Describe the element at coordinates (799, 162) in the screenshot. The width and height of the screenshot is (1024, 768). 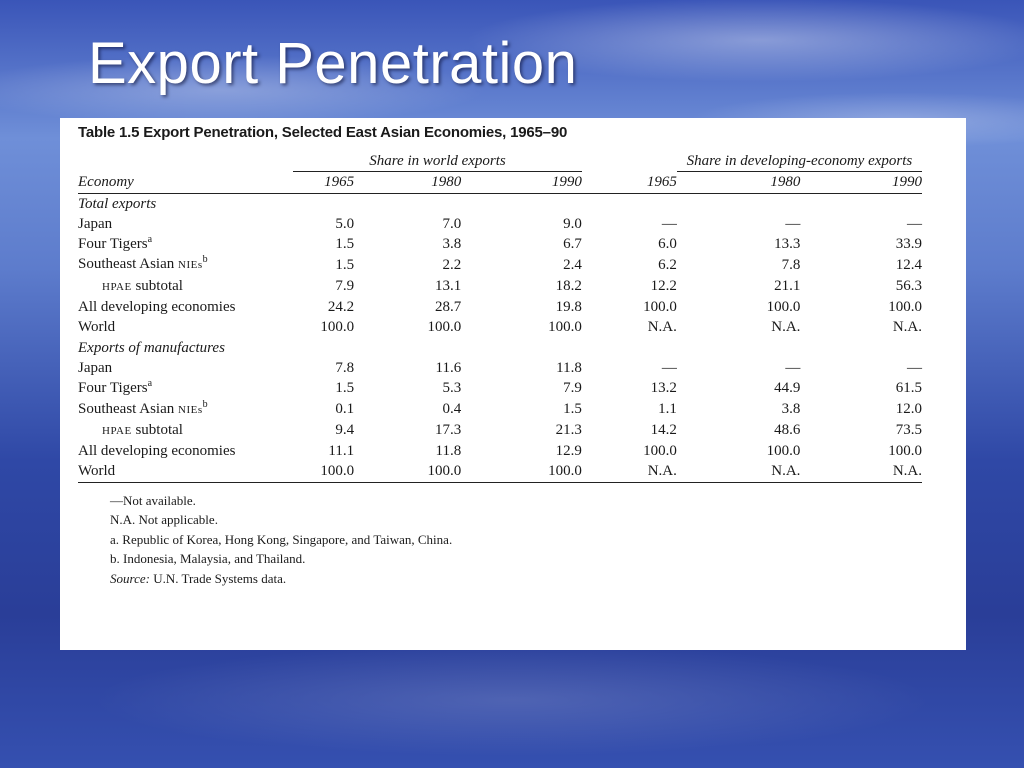
I see `group-header-developing: Share in developing-economy exports` at that location.